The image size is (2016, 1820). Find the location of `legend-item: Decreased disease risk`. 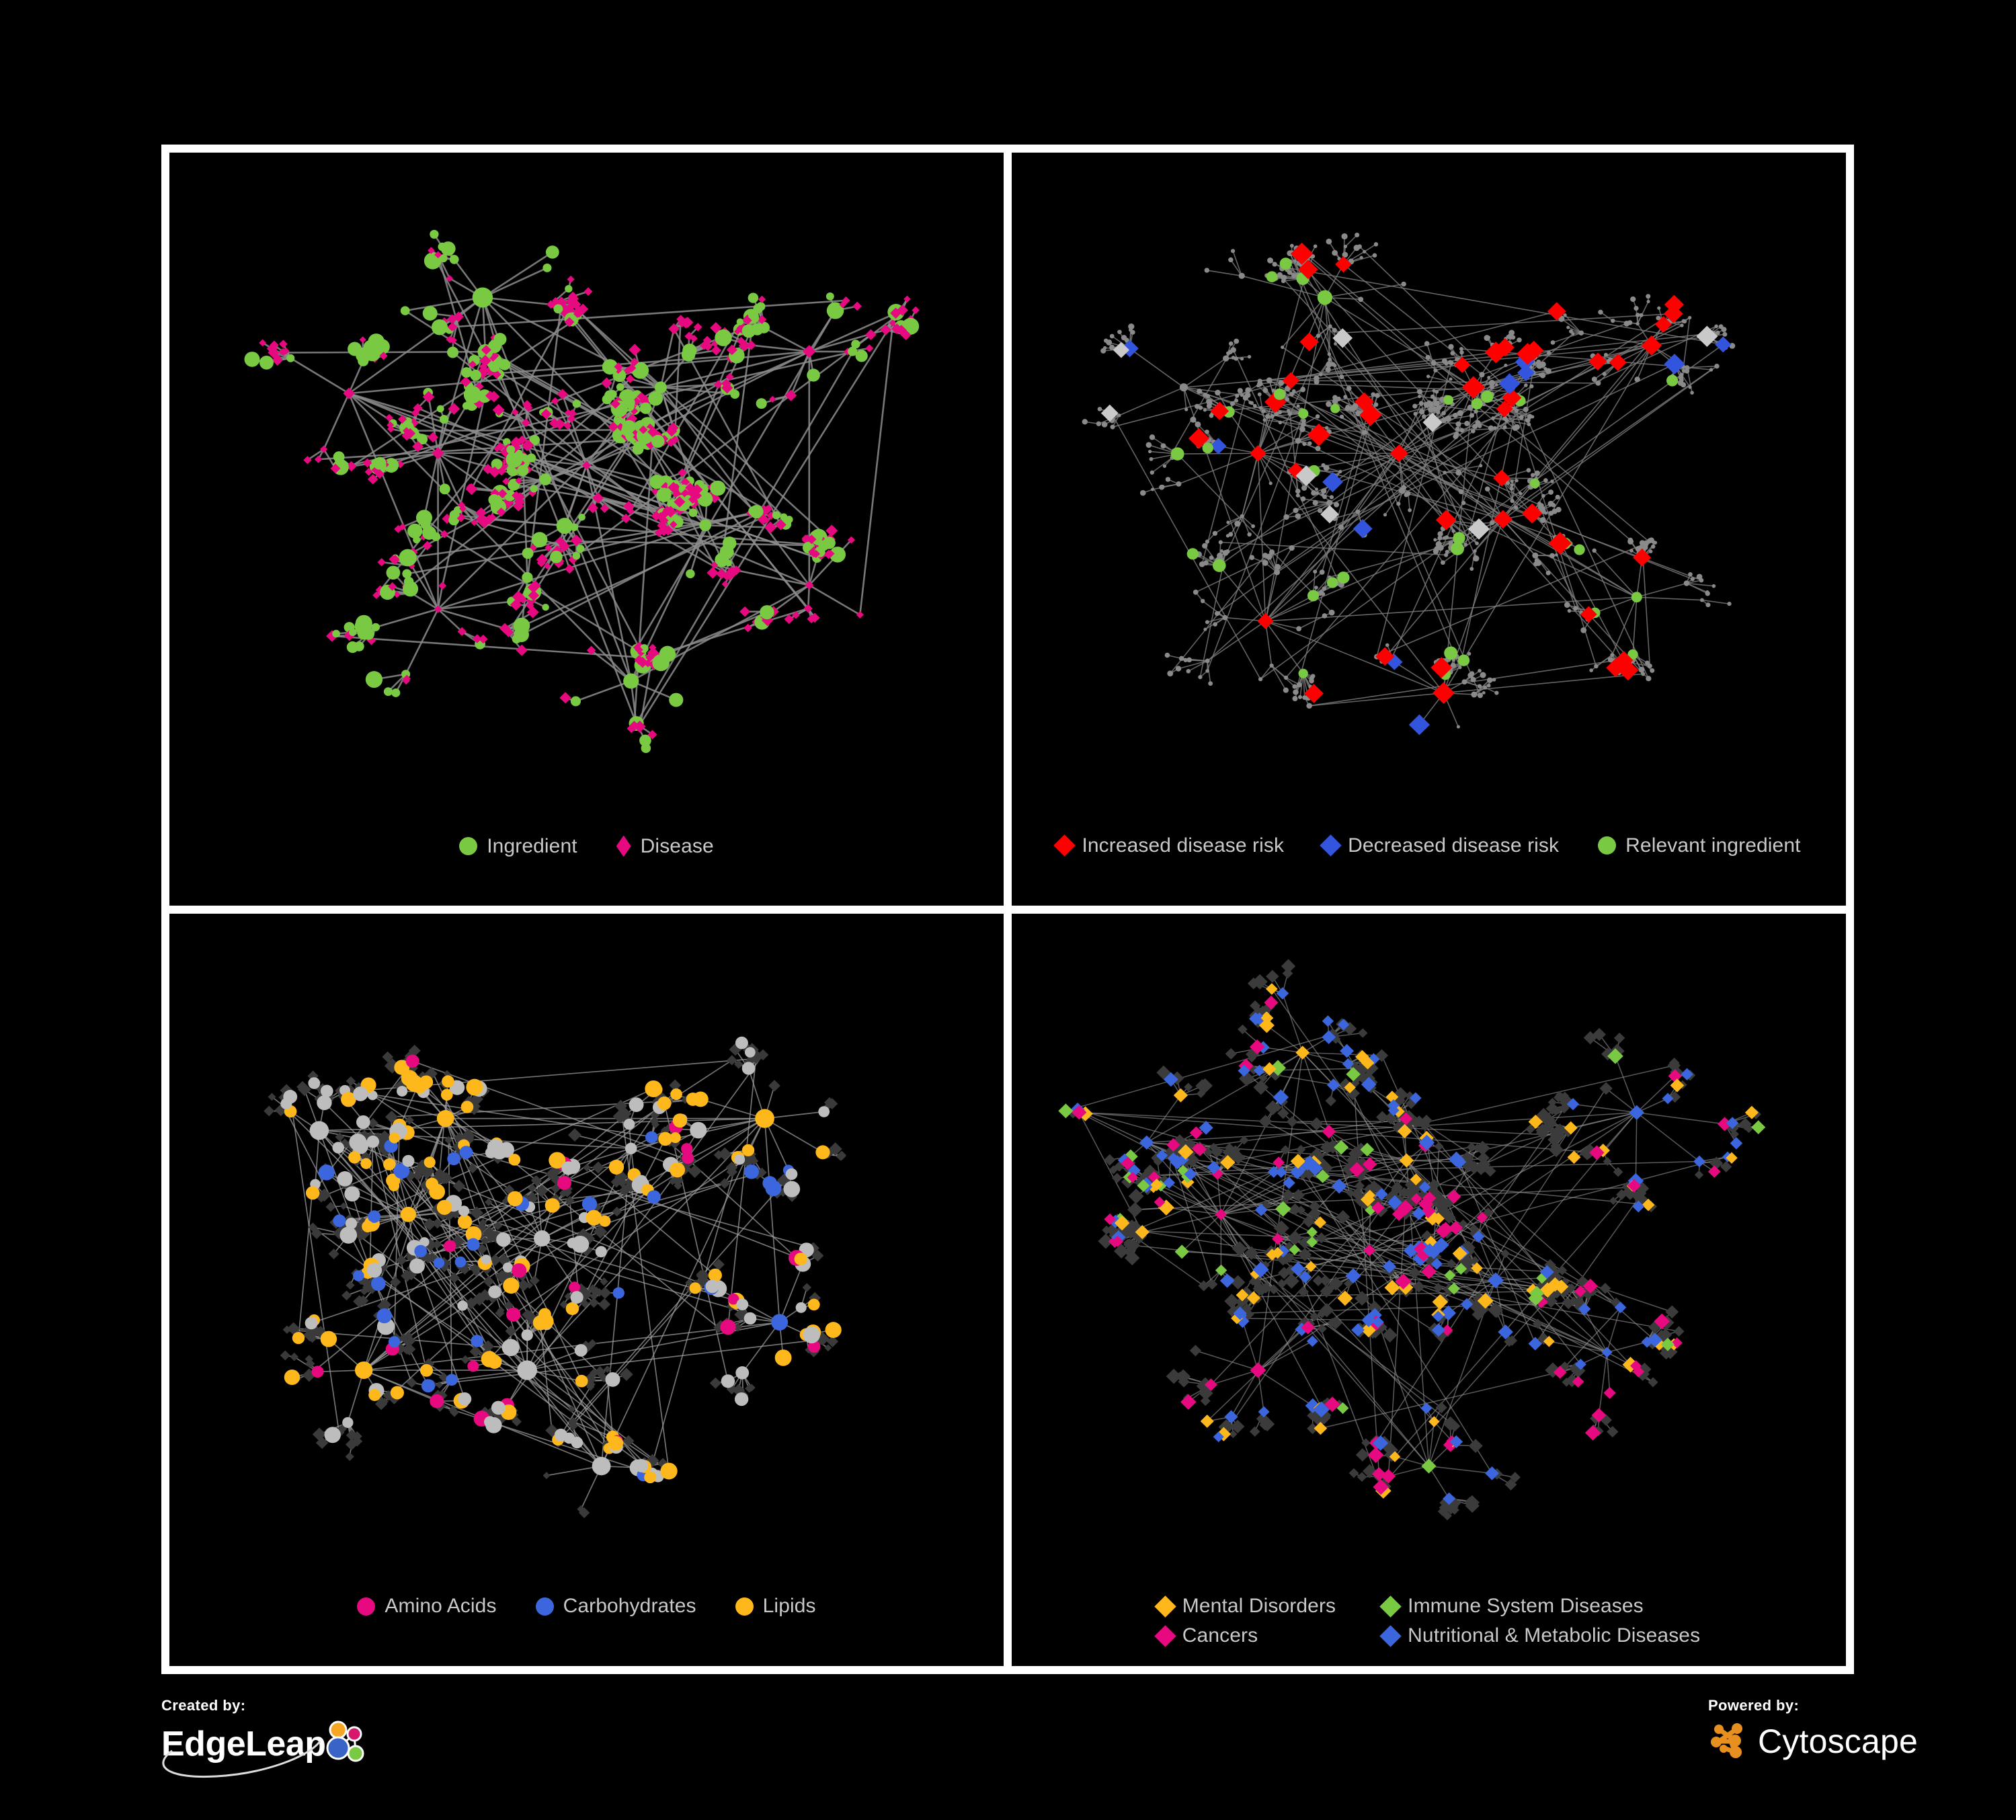

legend-item: Decreased disease risk is located at coordinates (1440, 845).